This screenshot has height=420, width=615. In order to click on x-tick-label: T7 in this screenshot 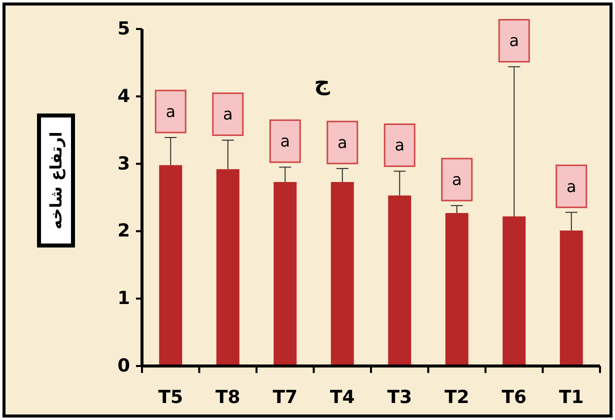, I will do `click(285, 397)`.